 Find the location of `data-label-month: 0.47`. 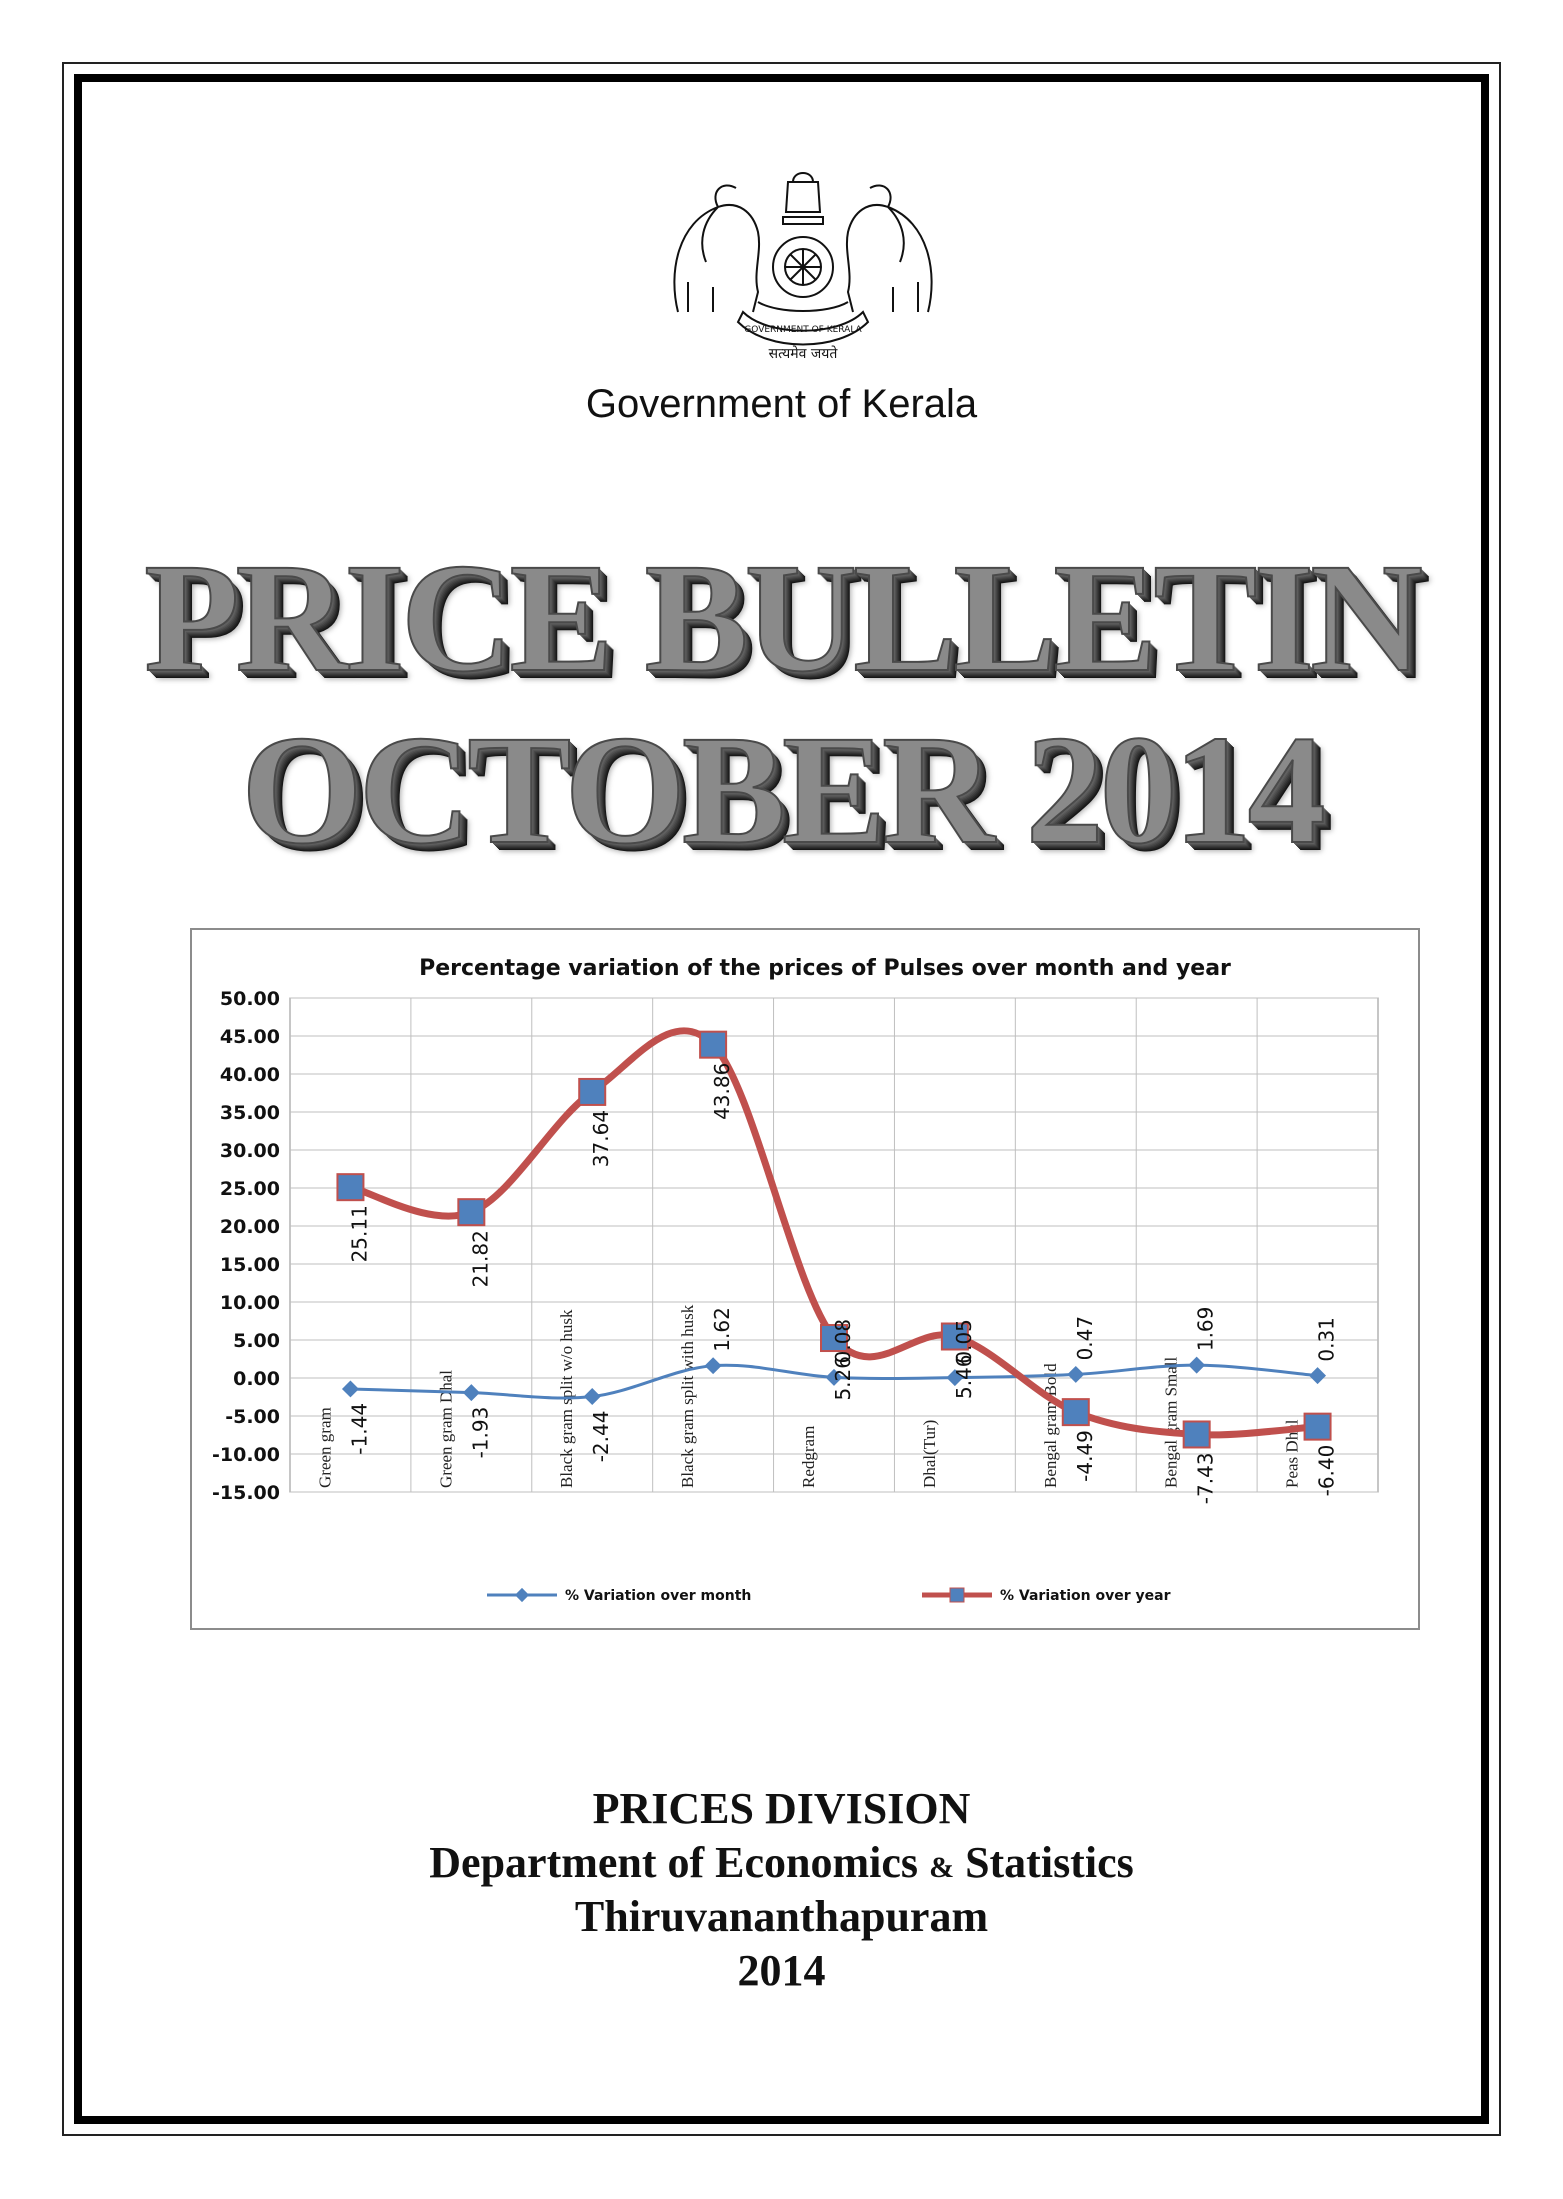

data-label-month: 0.47 is located at coordinates (1085, 1338).